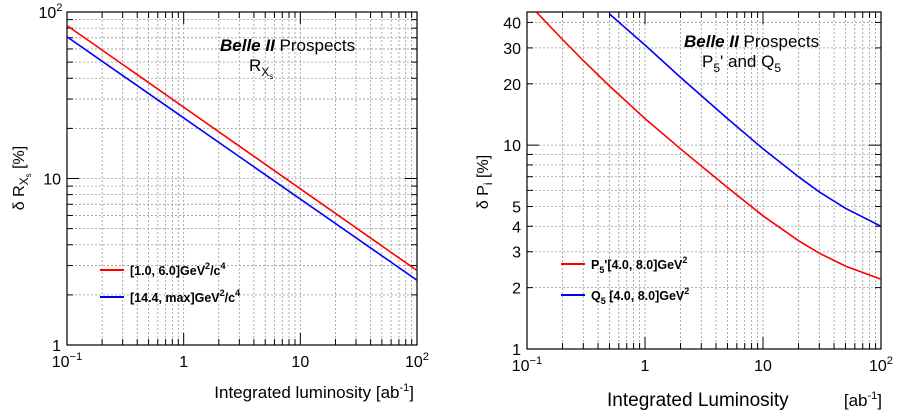 Image resolution: width=899 pixels, height=416 pixels. I want to click on y-tick-label: 102, so click(51, 12).